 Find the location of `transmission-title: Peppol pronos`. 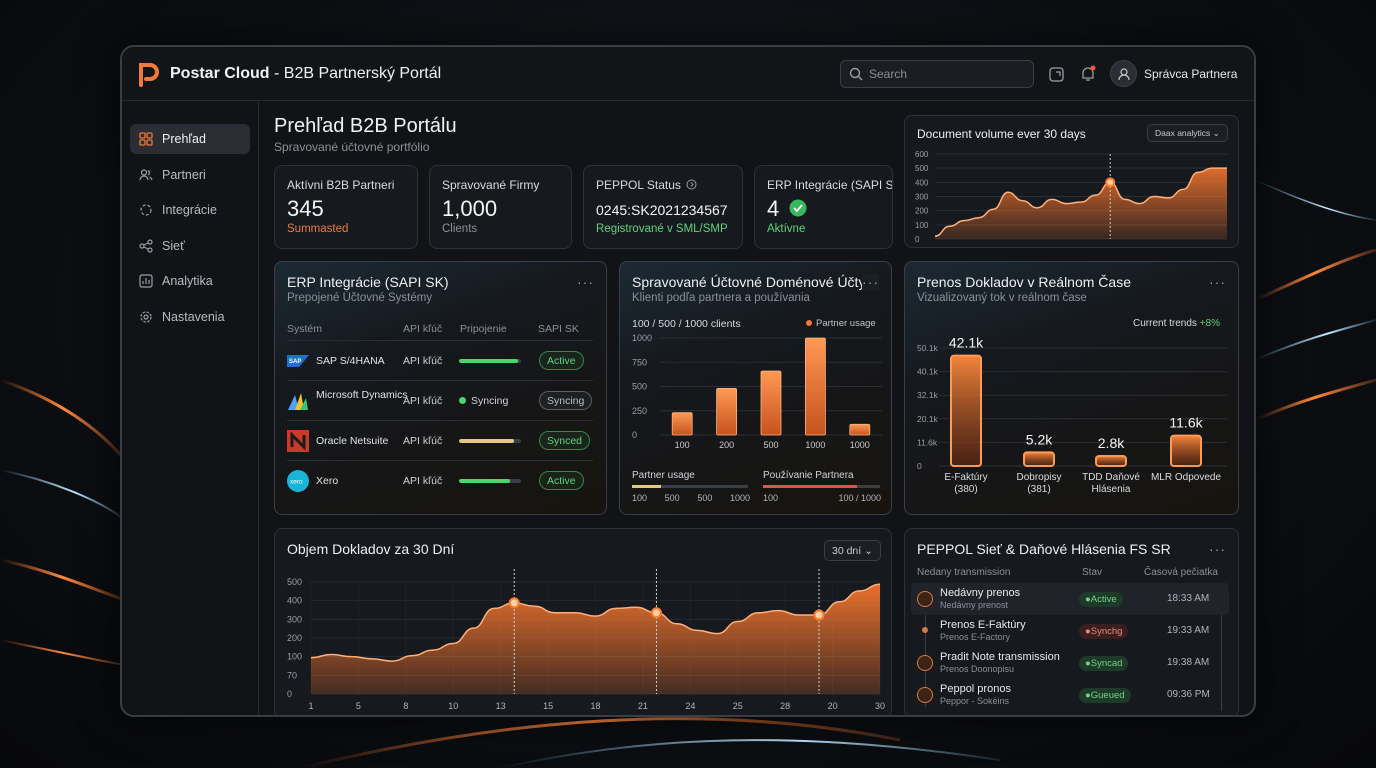

transmission-title: Peppol pronos is located at coordinates (975, 689).